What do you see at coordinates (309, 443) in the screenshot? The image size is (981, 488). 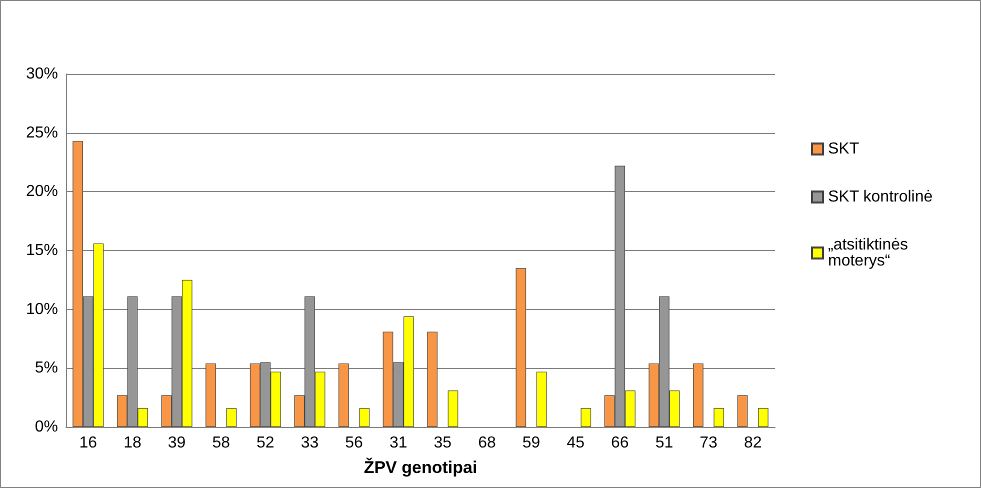 I see `x-tick-label: 33` at bounding box center [309, 443].